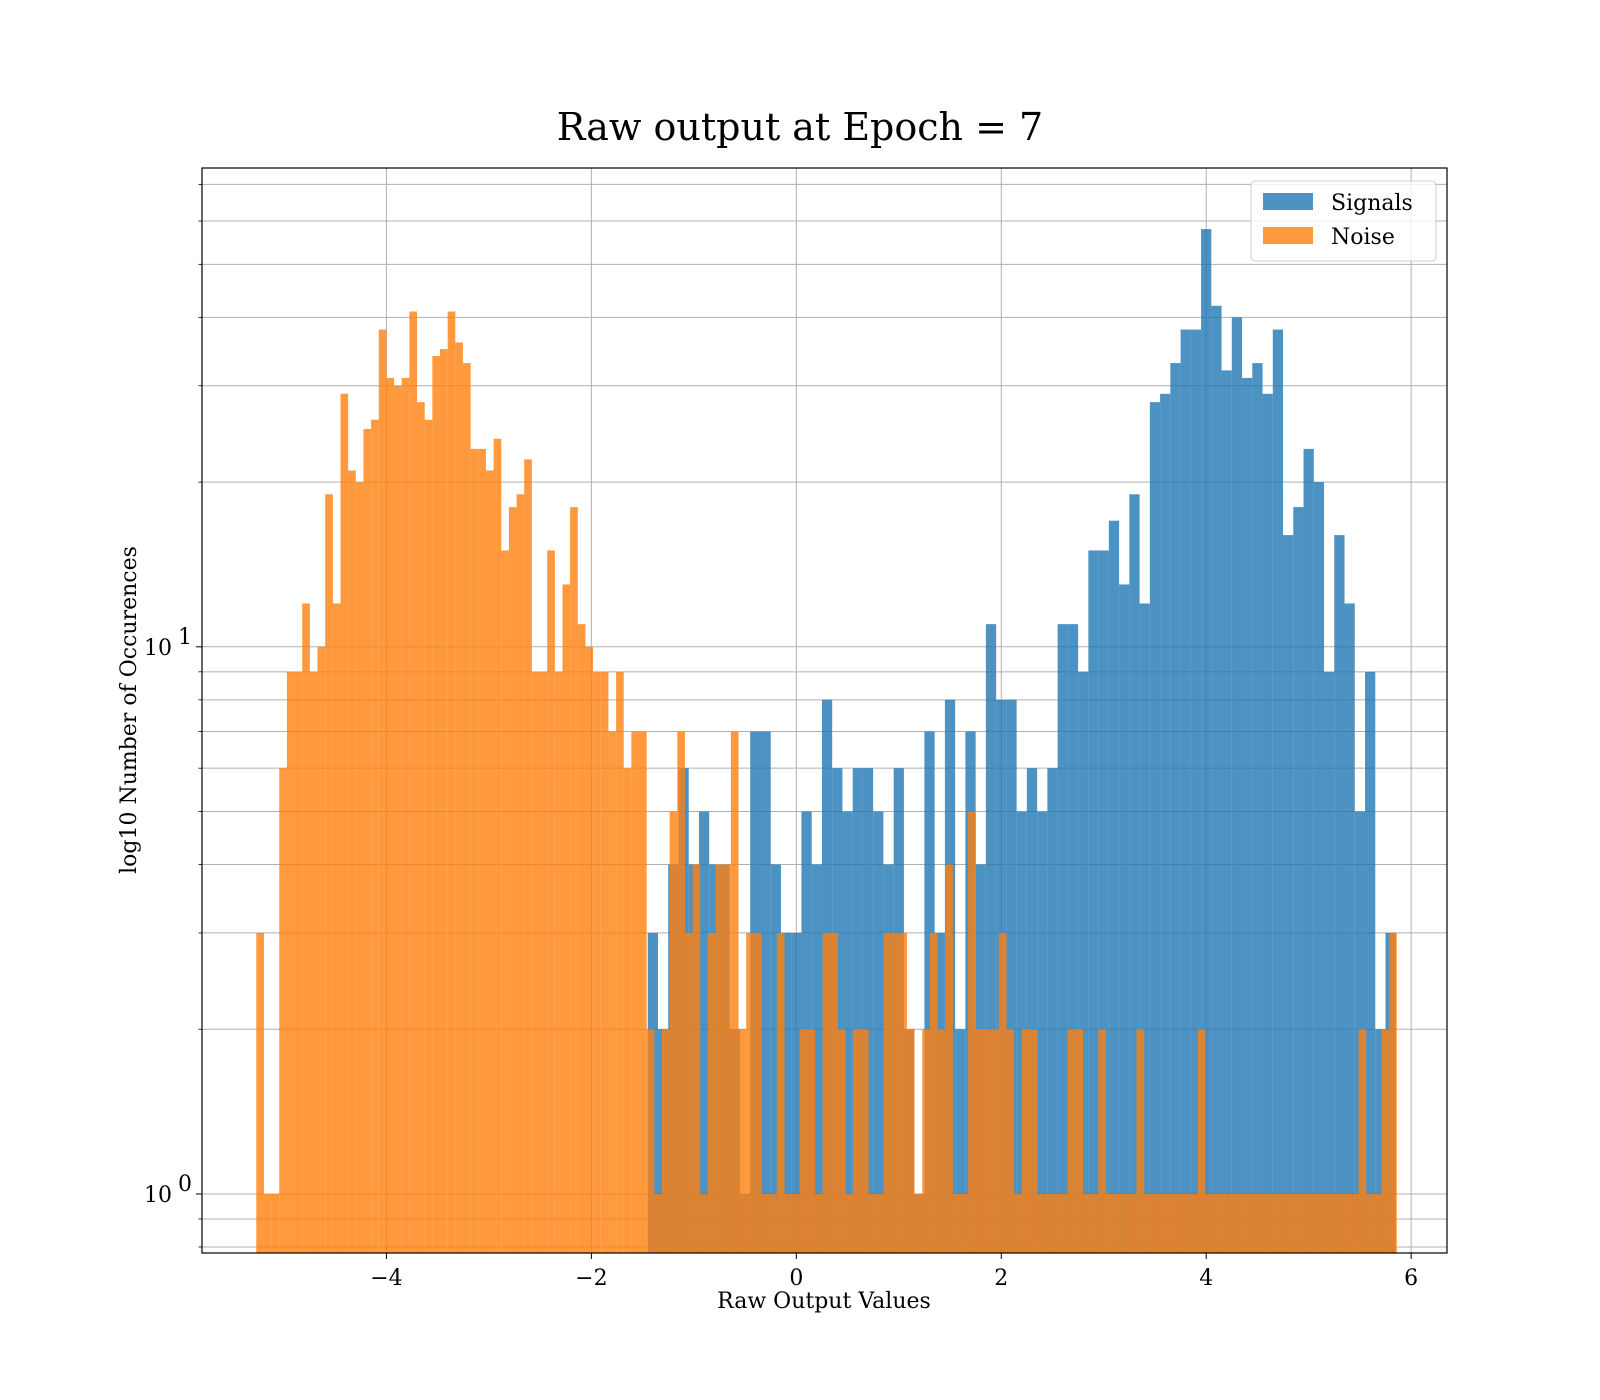 The width and height of the screenshot is (1600, 1400). Describe the element at coordinates (1001, 1278) in the screenshot. I see `x-tick-label: 2` at that location.